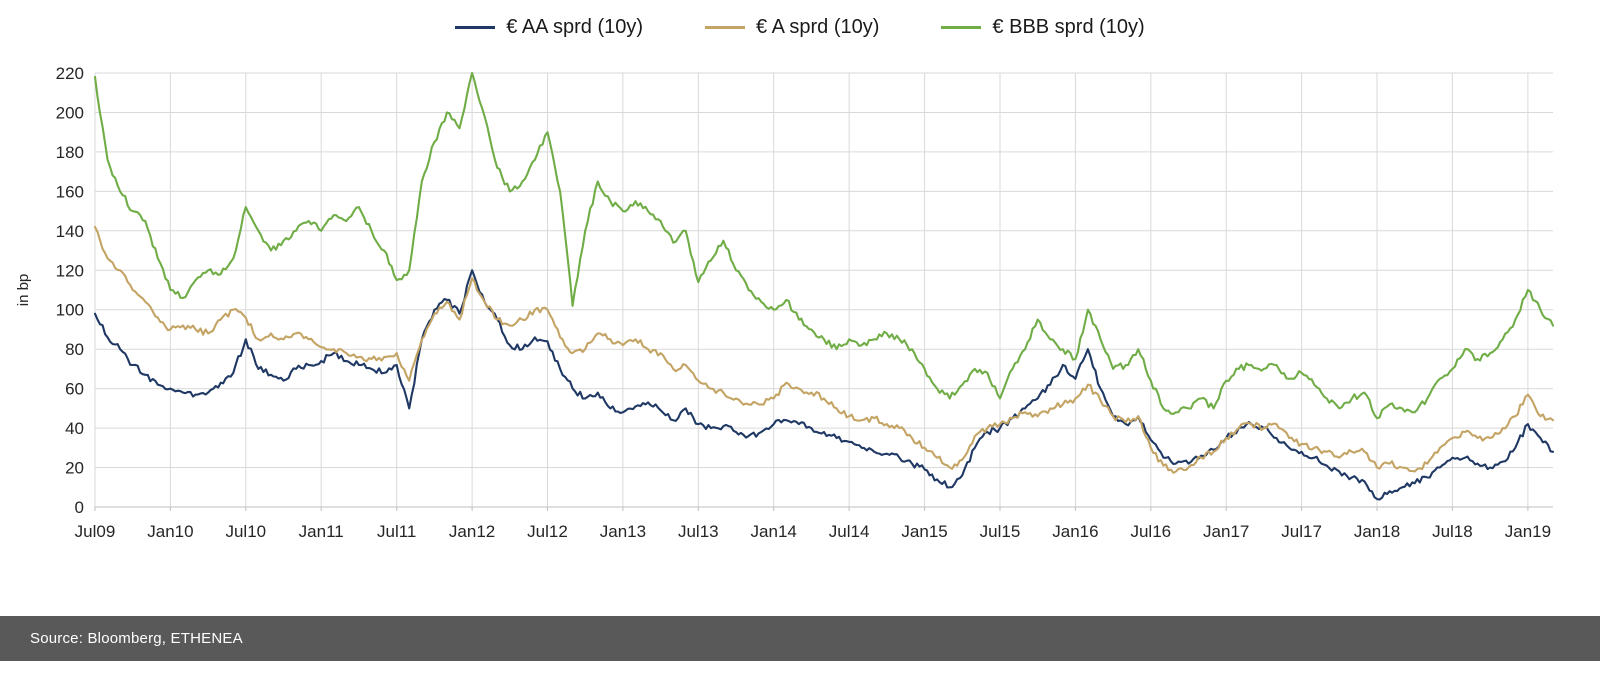 This screenshot has height=675, width=1600. I want to click on legend-item-bbb: € BBB sprd (10y), so click(1043, 27).